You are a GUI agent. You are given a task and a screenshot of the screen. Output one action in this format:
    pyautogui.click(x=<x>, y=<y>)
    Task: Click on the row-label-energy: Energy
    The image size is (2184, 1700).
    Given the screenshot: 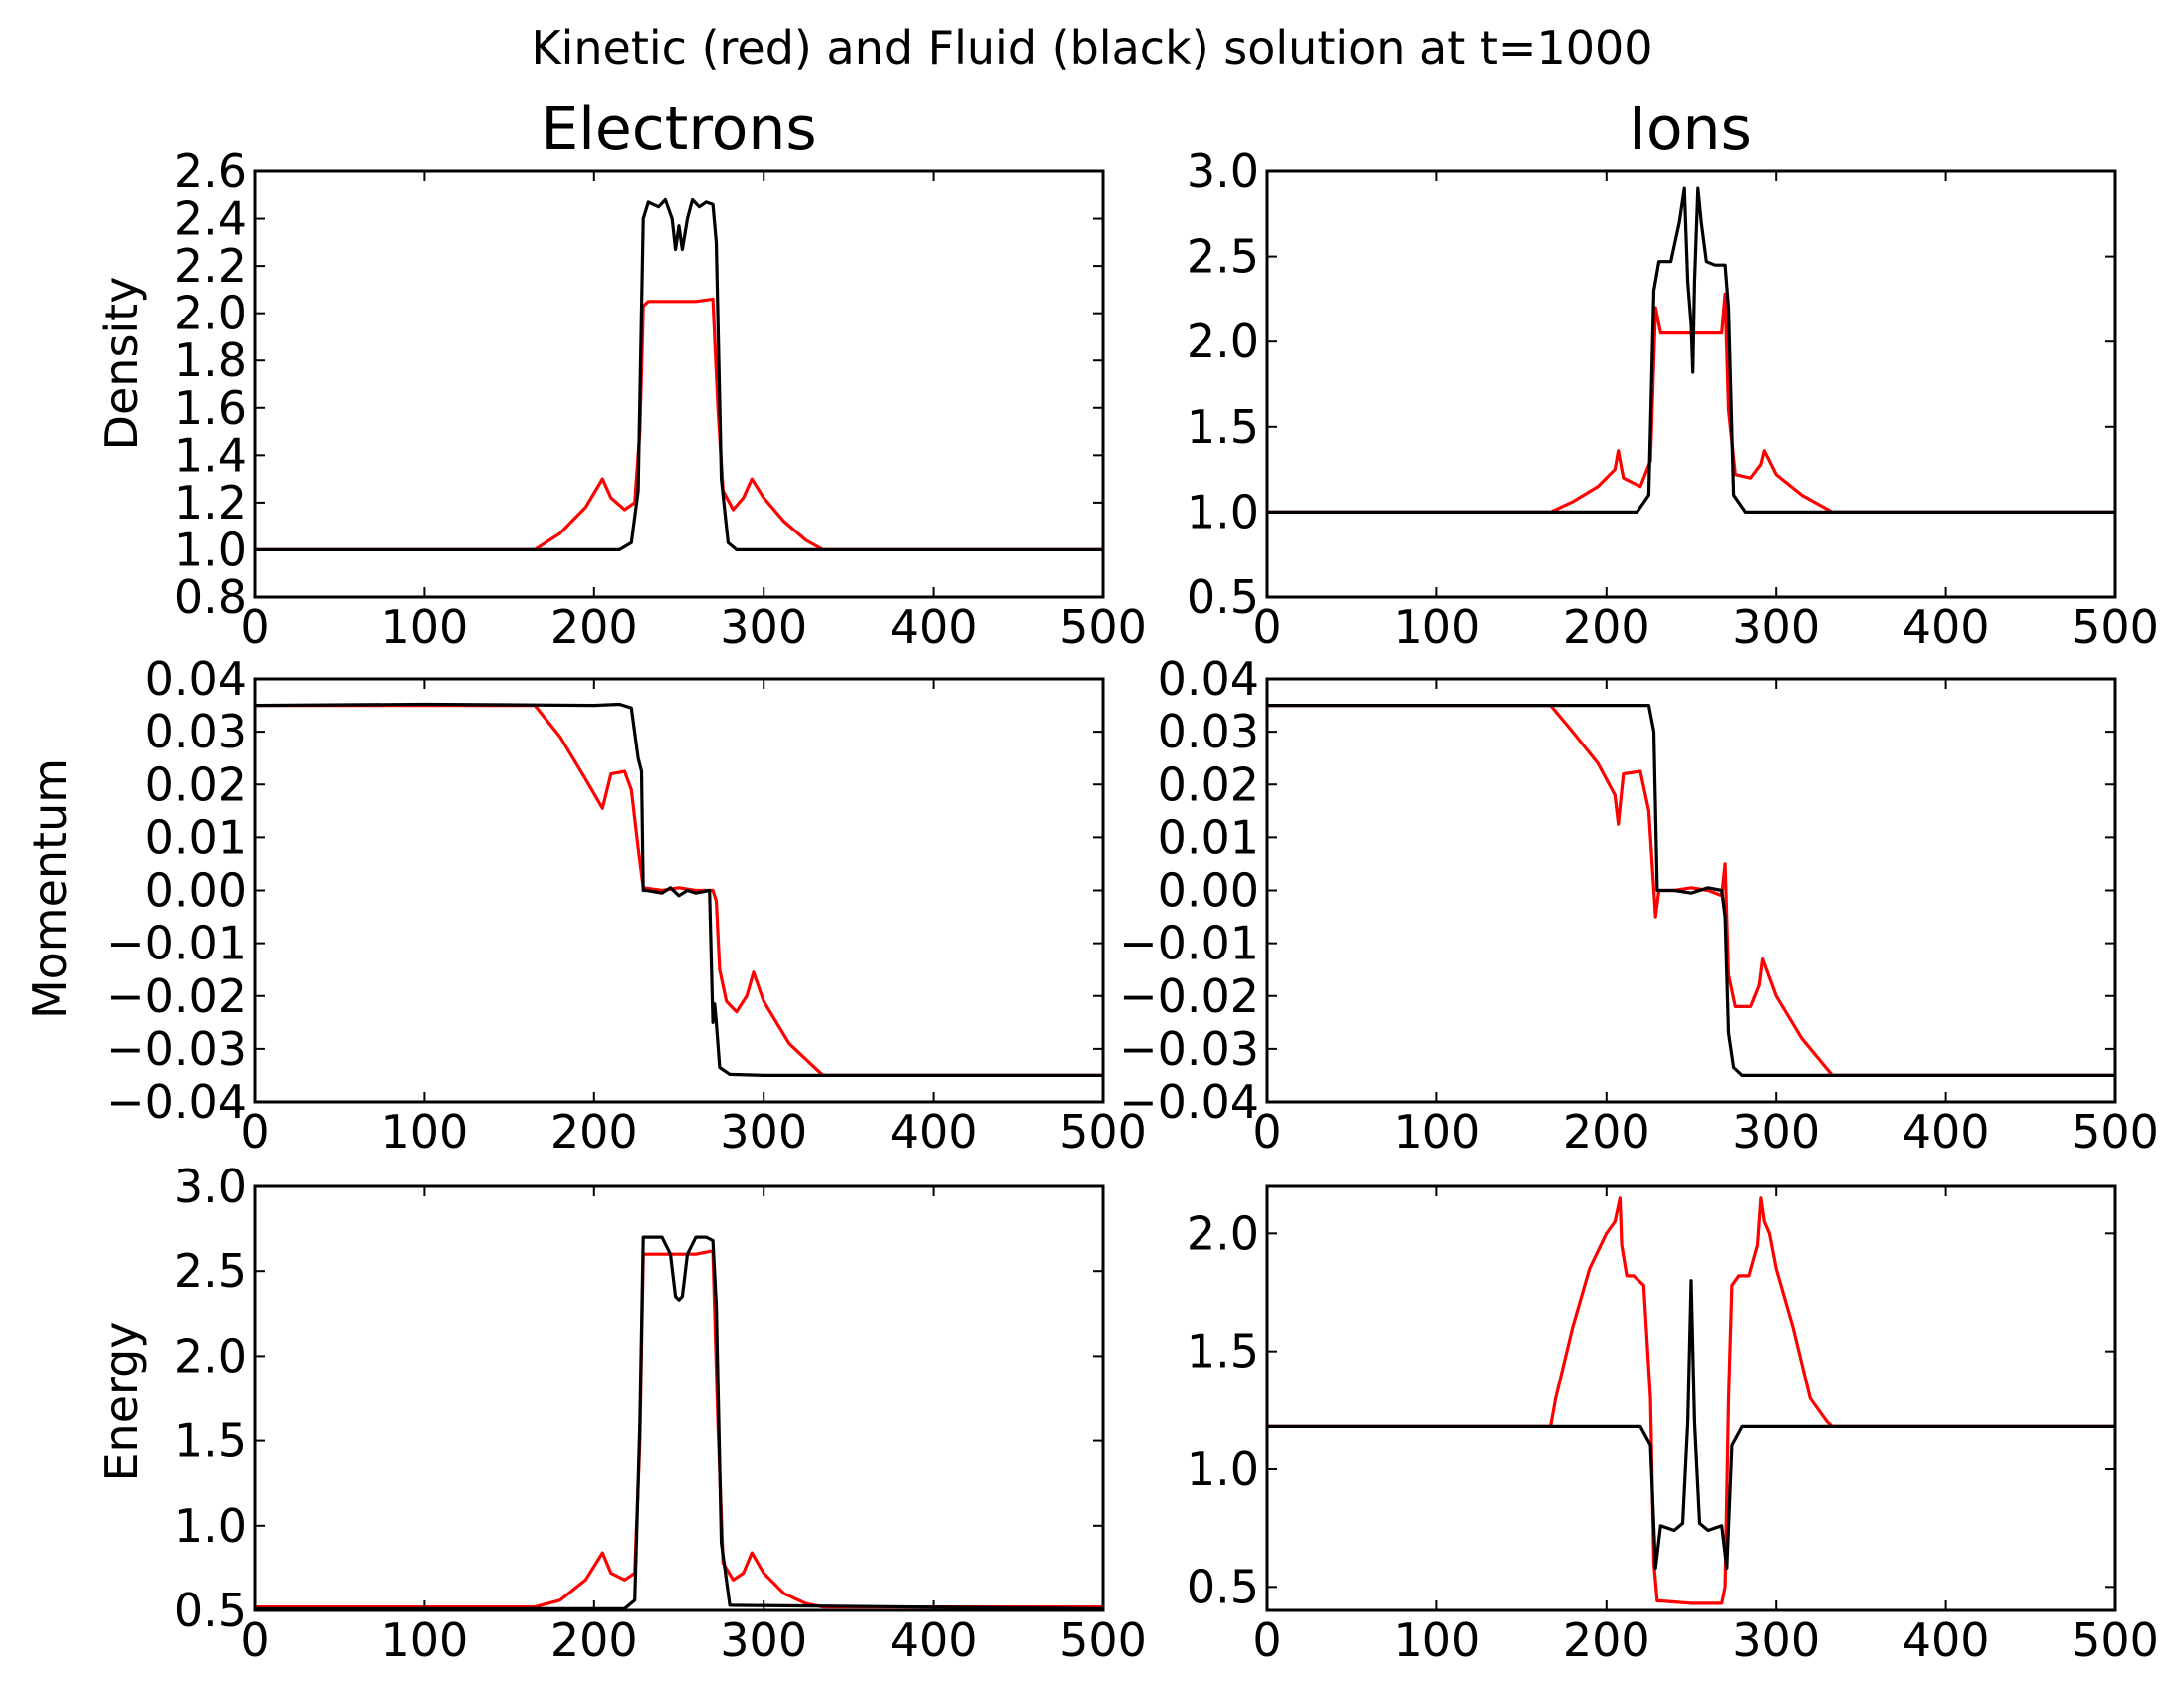 What is the action you would take?
    pyautogui.click(x=122, y=1401)
    